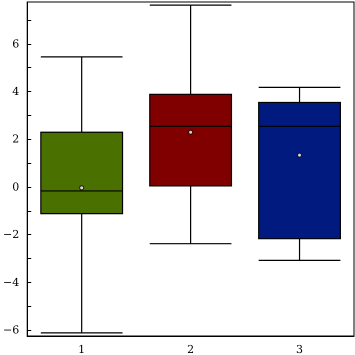 This screenshot has width=355, height=355. What do you see at coordinates (300, 349) in the screenshot?
I see `x-tick-label: 3` at bounding box center [300, 349].